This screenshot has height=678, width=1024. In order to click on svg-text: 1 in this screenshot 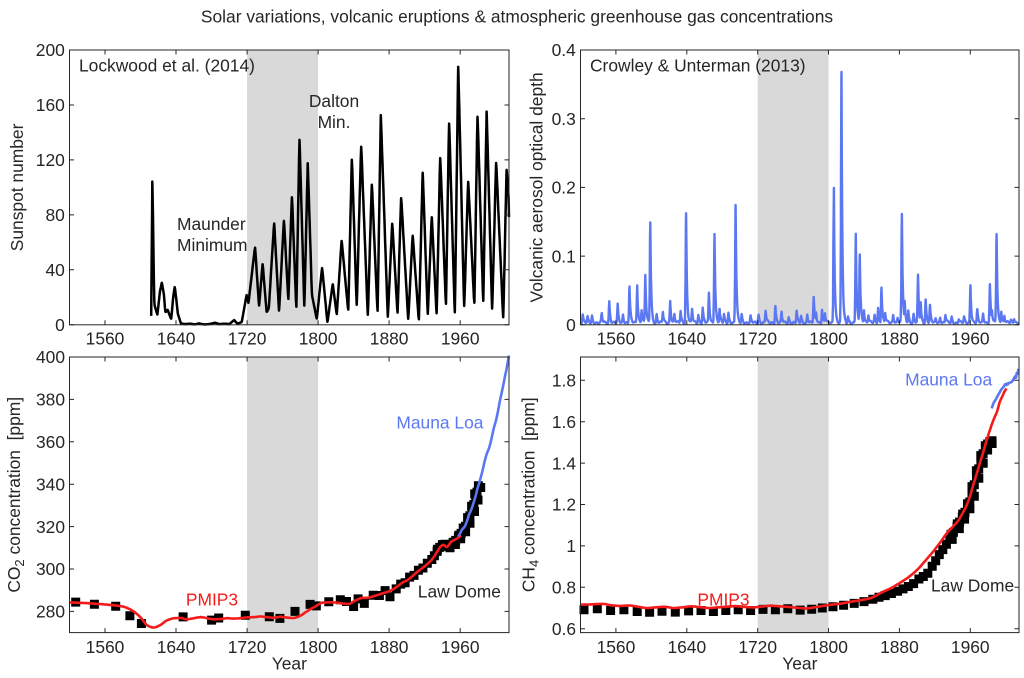, I will do `click(571, 546)`.